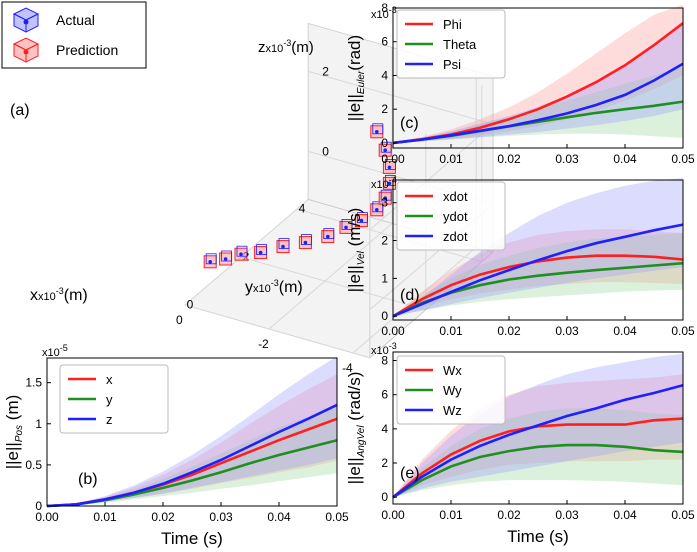  What do you see at coordinates (32, 23) in the screenshot?
I see `cube-right-face` at bounding box center [32, 23].